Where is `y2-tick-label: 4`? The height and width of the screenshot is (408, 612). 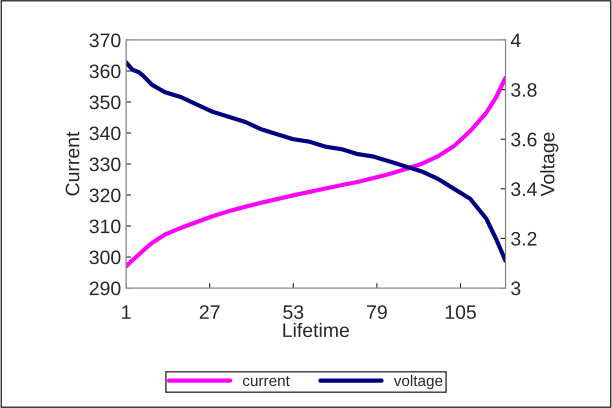 y2-tick-label: 4 is located at coordinates (515, 41).